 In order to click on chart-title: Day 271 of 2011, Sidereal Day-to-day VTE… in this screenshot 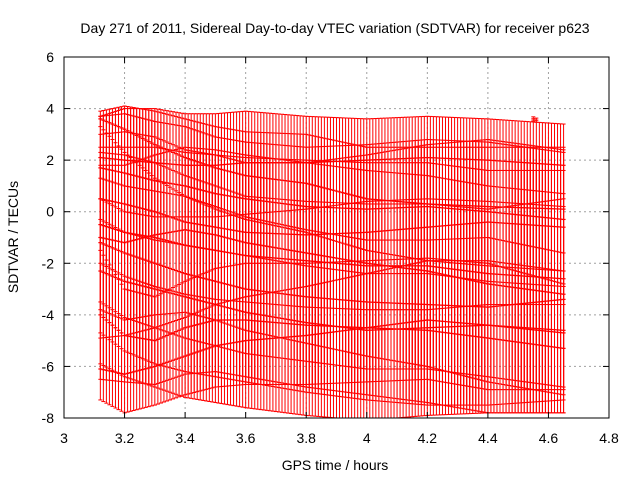, I will do `click(334, 28)`.